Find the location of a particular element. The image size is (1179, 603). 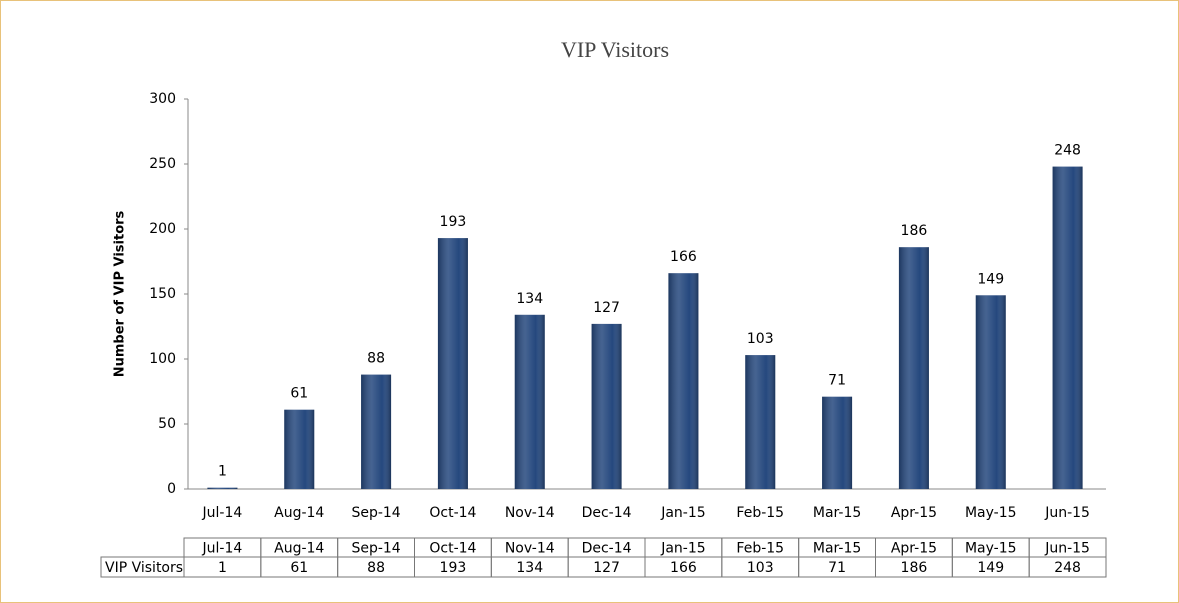

table-header: Jun-15 is located at coordinates (1067, 549).